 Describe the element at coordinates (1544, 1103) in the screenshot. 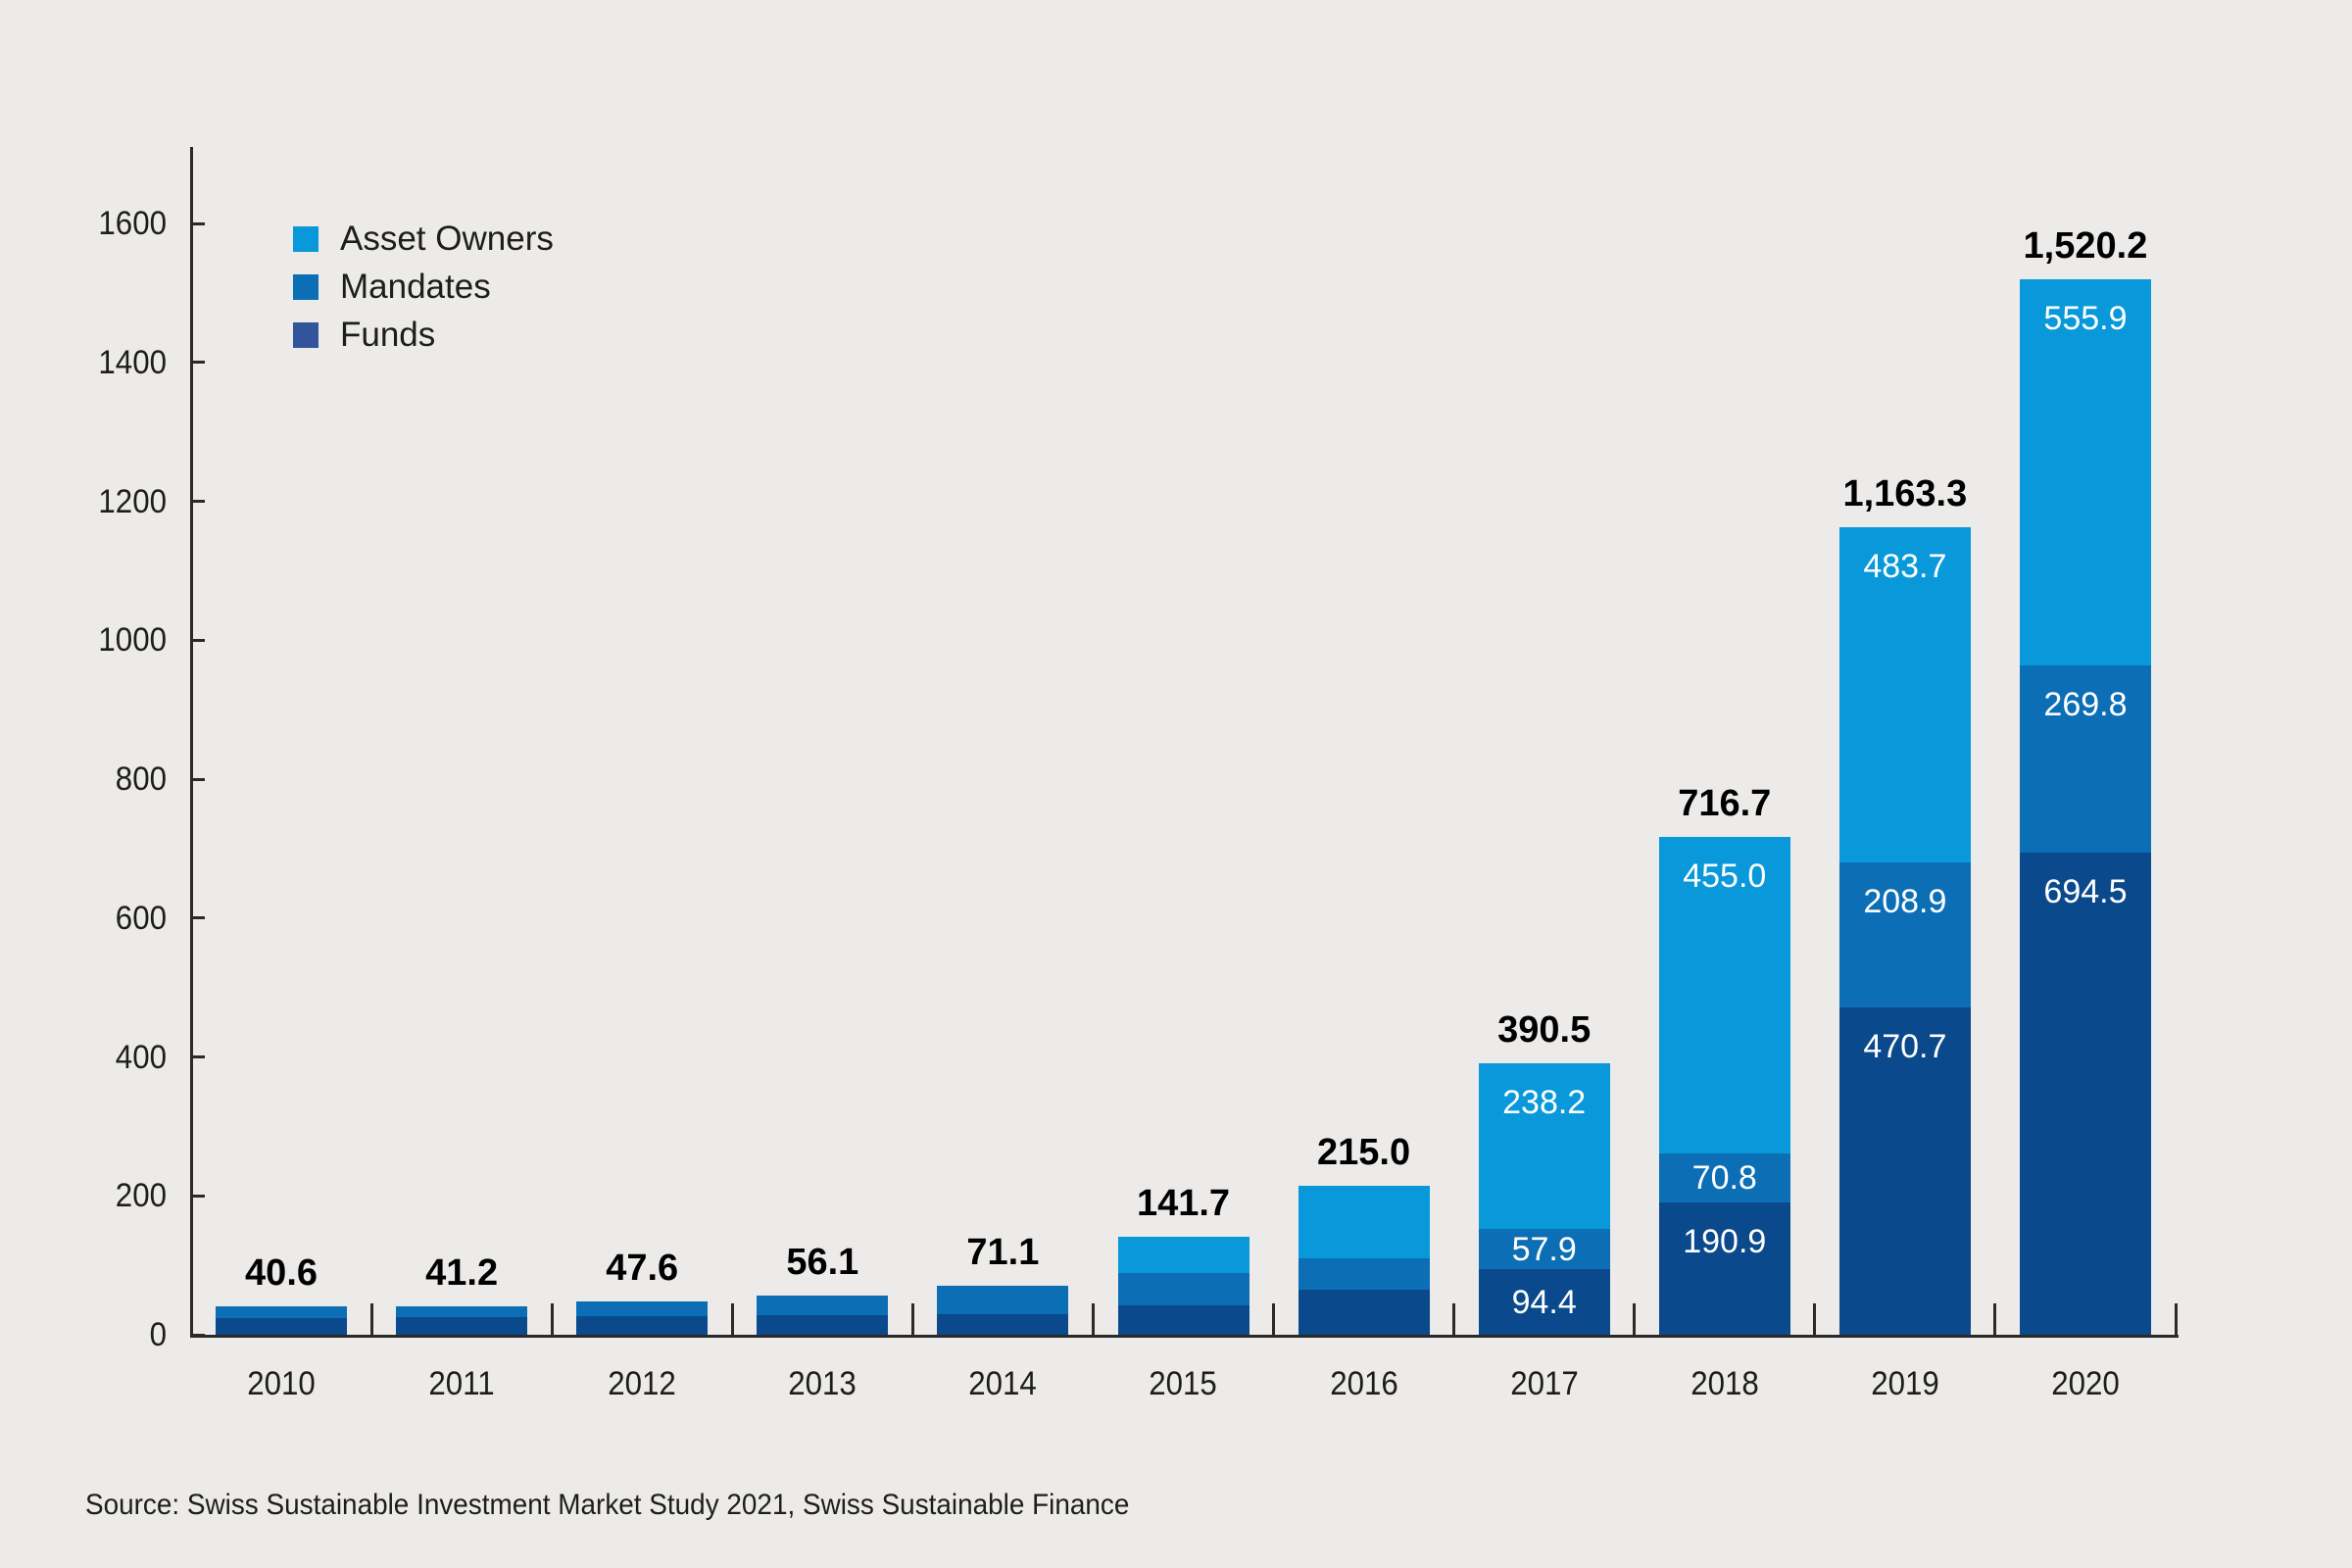

I see `segment-value-label: 238.2` at that location.